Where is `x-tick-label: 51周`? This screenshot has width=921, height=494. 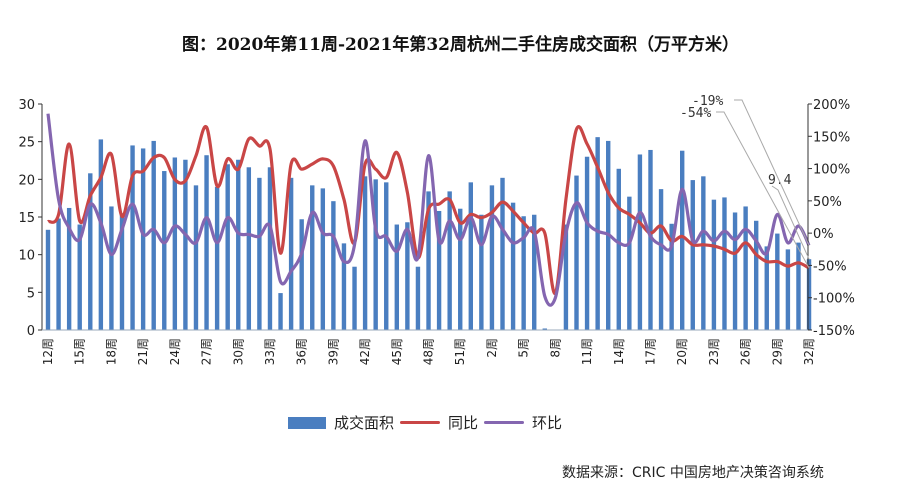
x-tick-label: 51周 is located at coordinates (460, 351).